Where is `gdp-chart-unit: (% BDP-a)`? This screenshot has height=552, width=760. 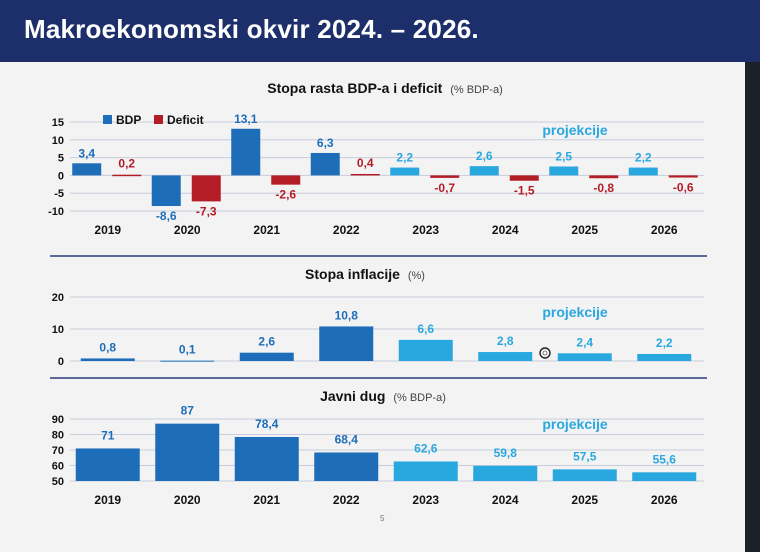
gdp-chart-unit: (% BDP-a) is located at coordinates (476, 90).